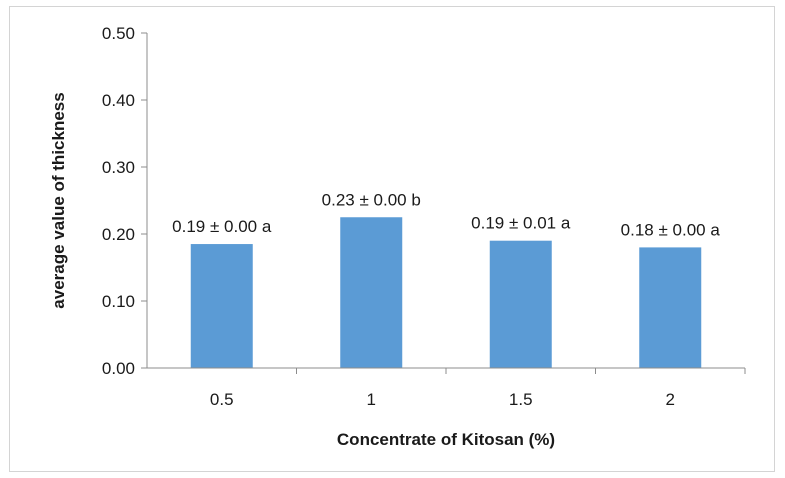 Image resolution: width=785 pixels, height=478 pixels. Describe the element at coordinates (521, 399) in the screenshot. I see `x-tick-label: 1.5` at that location.